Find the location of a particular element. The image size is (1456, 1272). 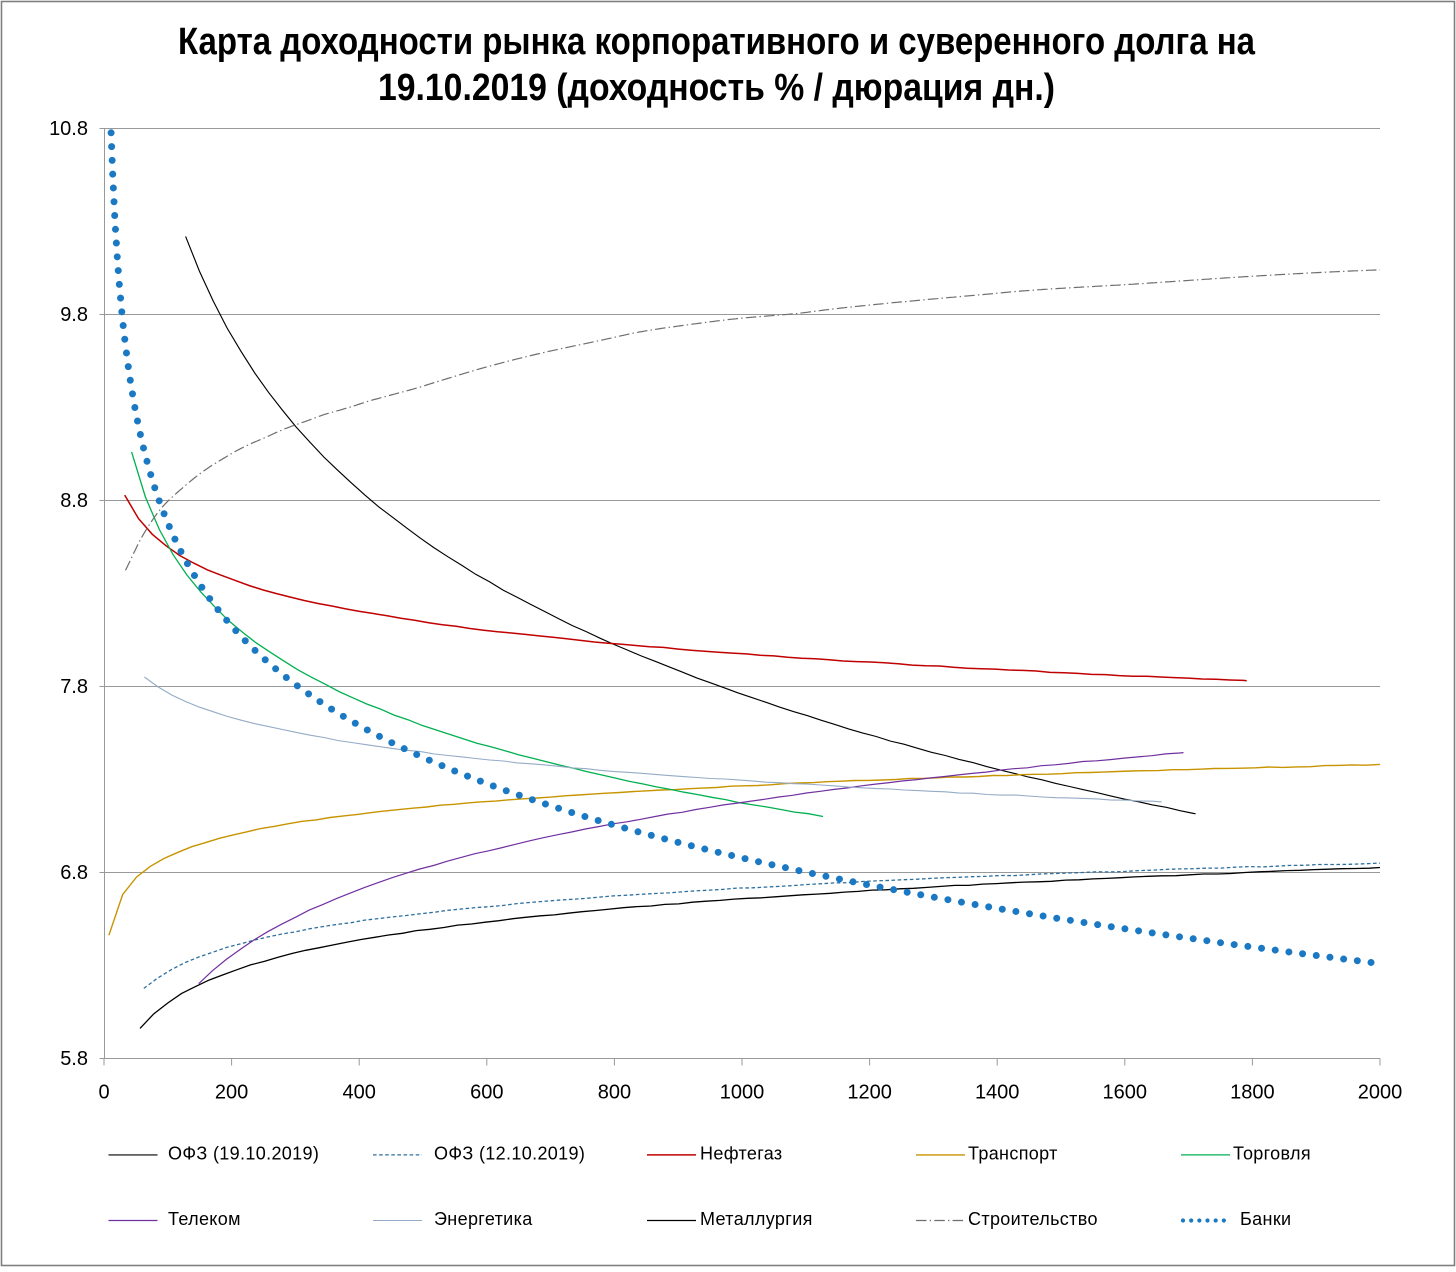

svg-text: 1400 is located at coordinates (997, 1093).